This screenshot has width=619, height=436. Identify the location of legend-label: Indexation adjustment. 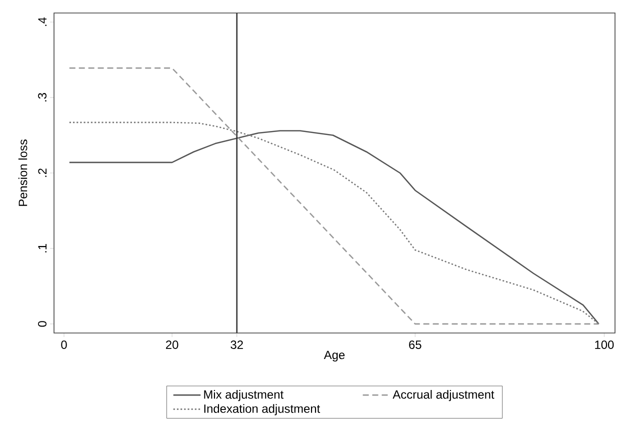
(262, 410).